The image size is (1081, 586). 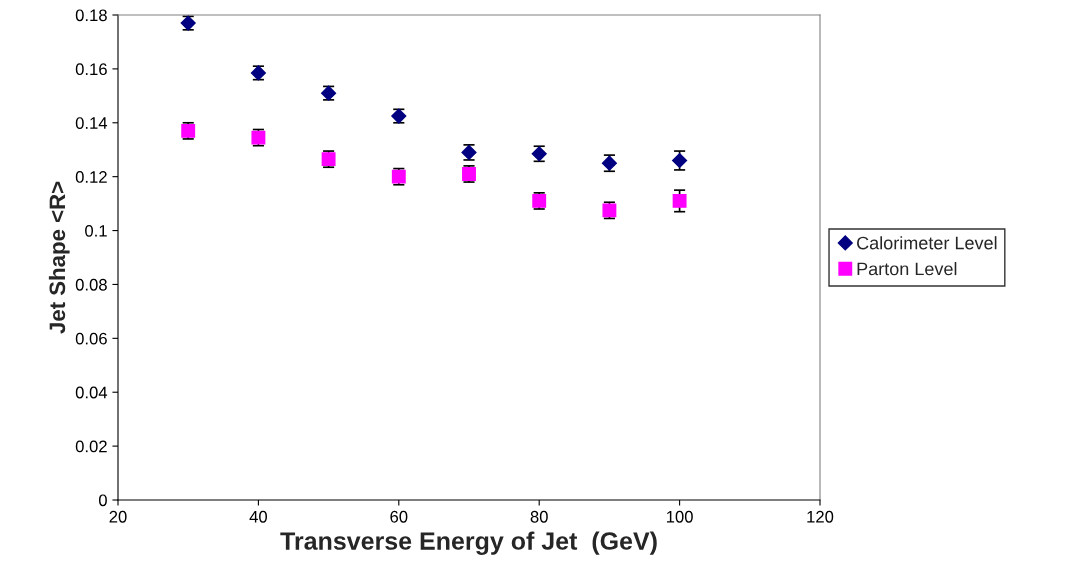 What do you see at coordinates (539, 516) in the screenshot?
I see `x-tick-label: 80` at bounding box center [539, 516].